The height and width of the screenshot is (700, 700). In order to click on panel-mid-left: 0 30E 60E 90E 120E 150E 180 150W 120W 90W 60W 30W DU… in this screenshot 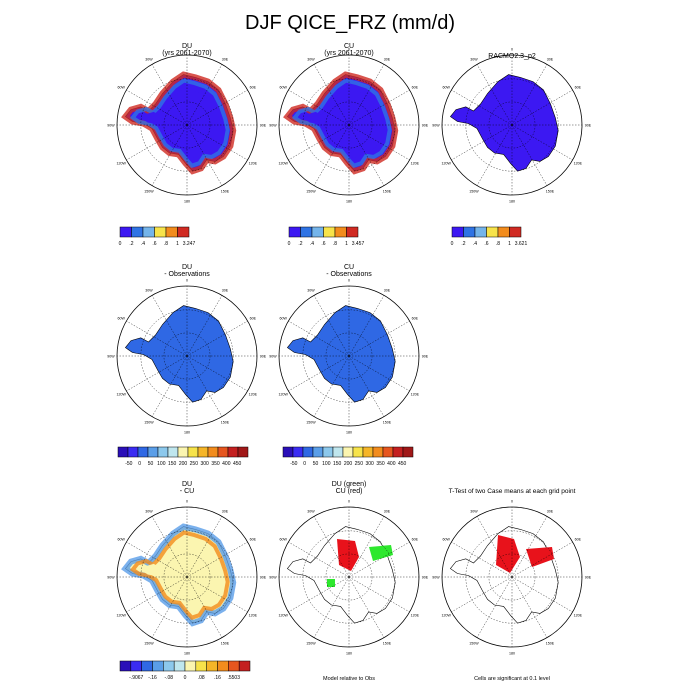, I will do `click(186, 365)`.